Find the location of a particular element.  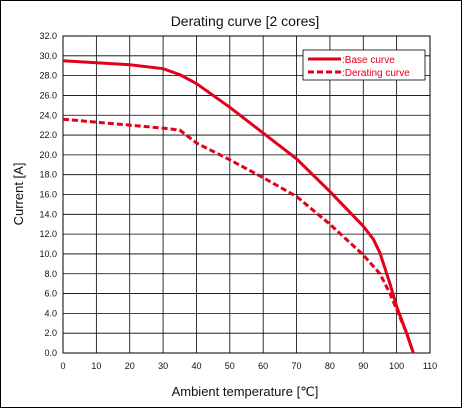

x-tick-label: 110 is located at coordinates (430, 366).